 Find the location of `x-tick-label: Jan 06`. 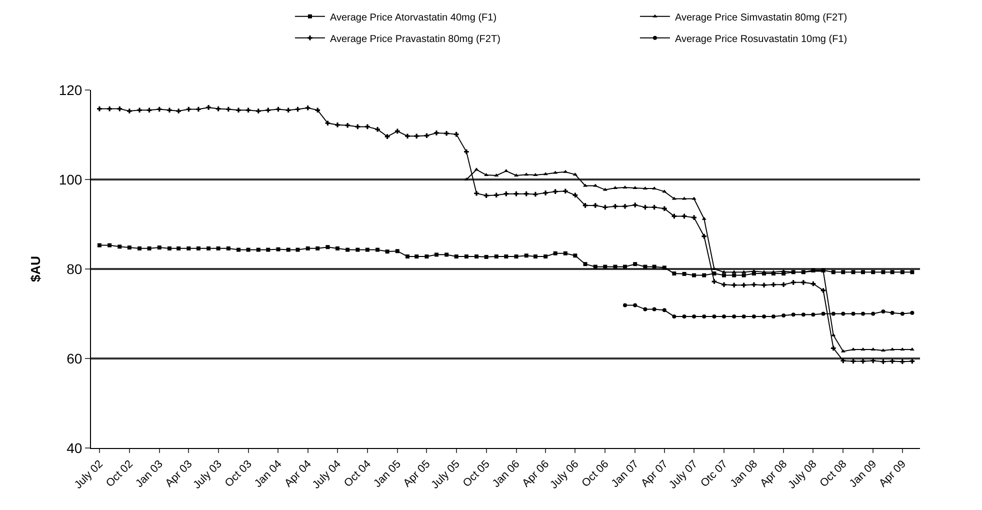

x-tick-label: Jan 06 is located at coordinates (506, 474).